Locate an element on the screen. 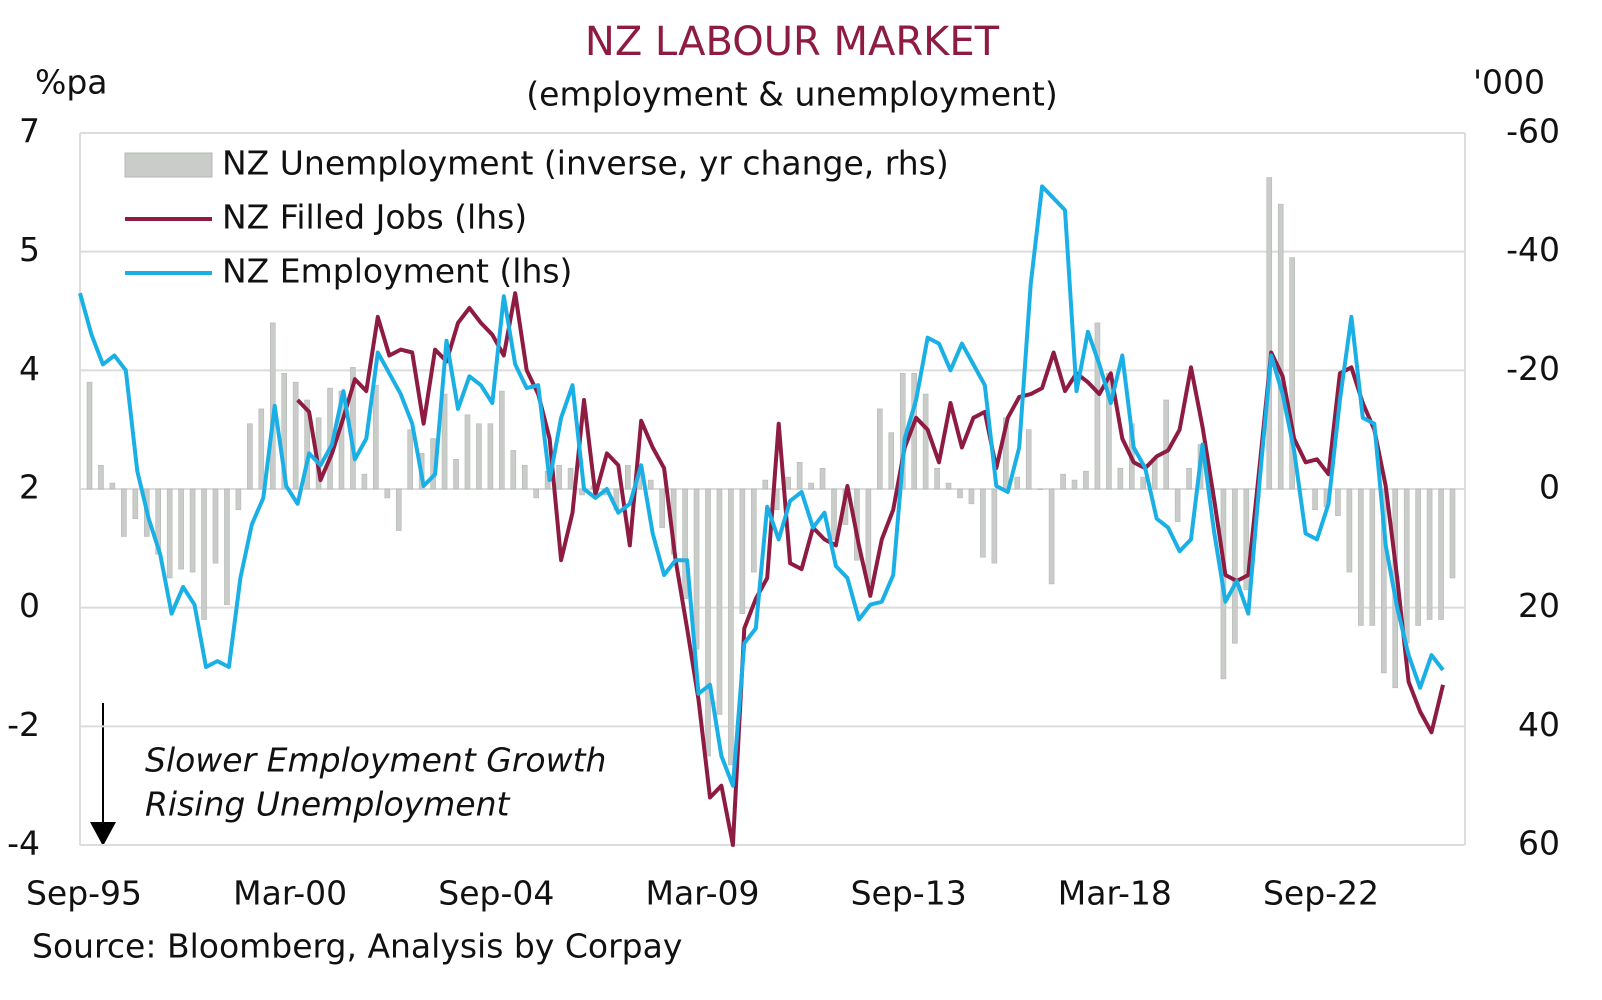  y2-tick-label: 40 is located at coordinates (1539, 724).